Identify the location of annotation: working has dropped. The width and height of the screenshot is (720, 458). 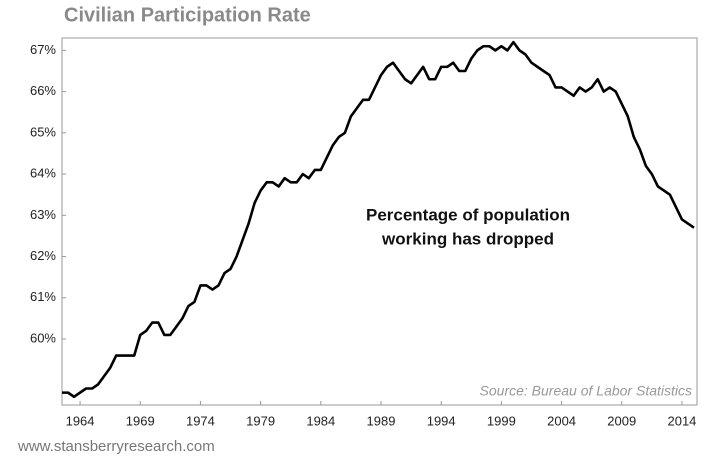
(467, 238).